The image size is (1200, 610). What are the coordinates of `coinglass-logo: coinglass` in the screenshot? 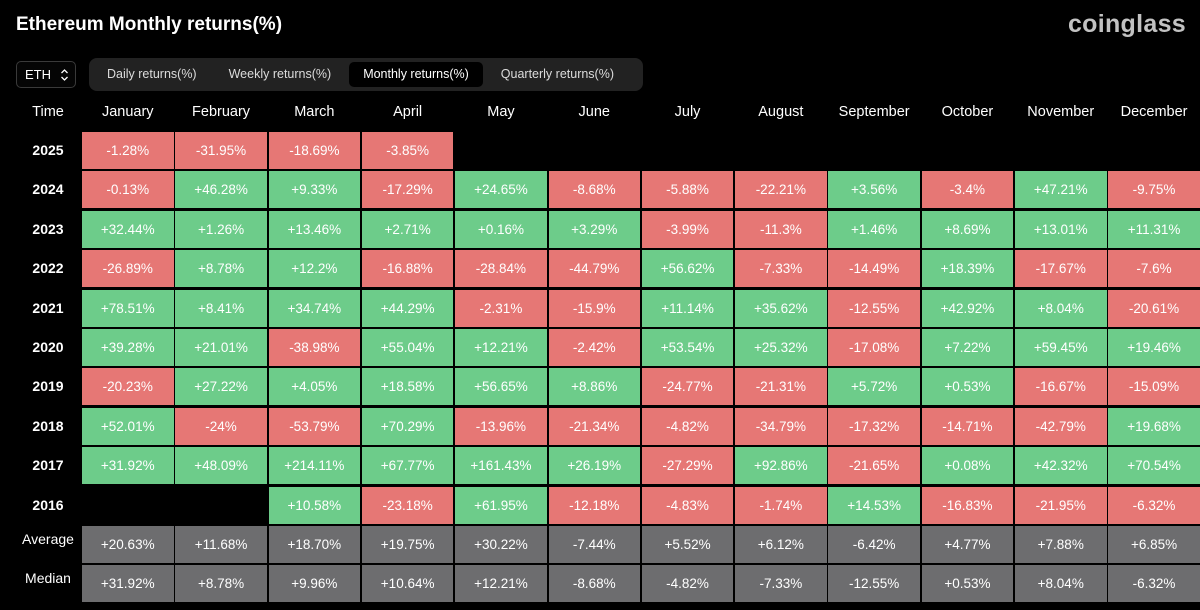 It's located at (1126, 24).